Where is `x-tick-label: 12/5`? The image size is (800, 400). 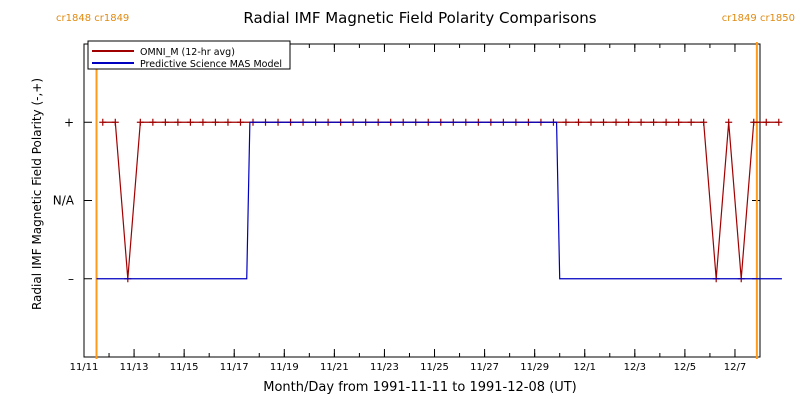
x-tick-label: 12/5 is located at coordinates (685, 367).